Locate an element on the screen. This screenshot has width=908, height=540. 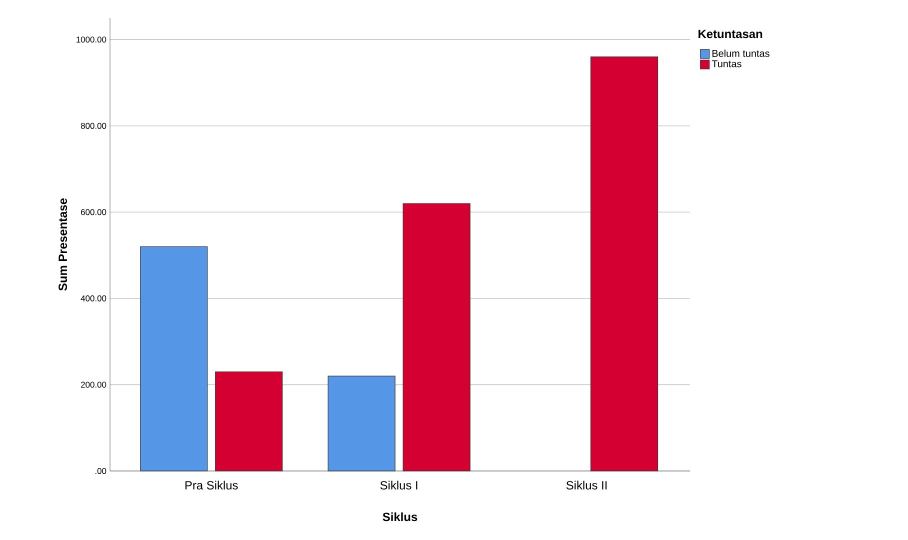
y-tick-label: 1000.00 is located at coordinates (91, 39).